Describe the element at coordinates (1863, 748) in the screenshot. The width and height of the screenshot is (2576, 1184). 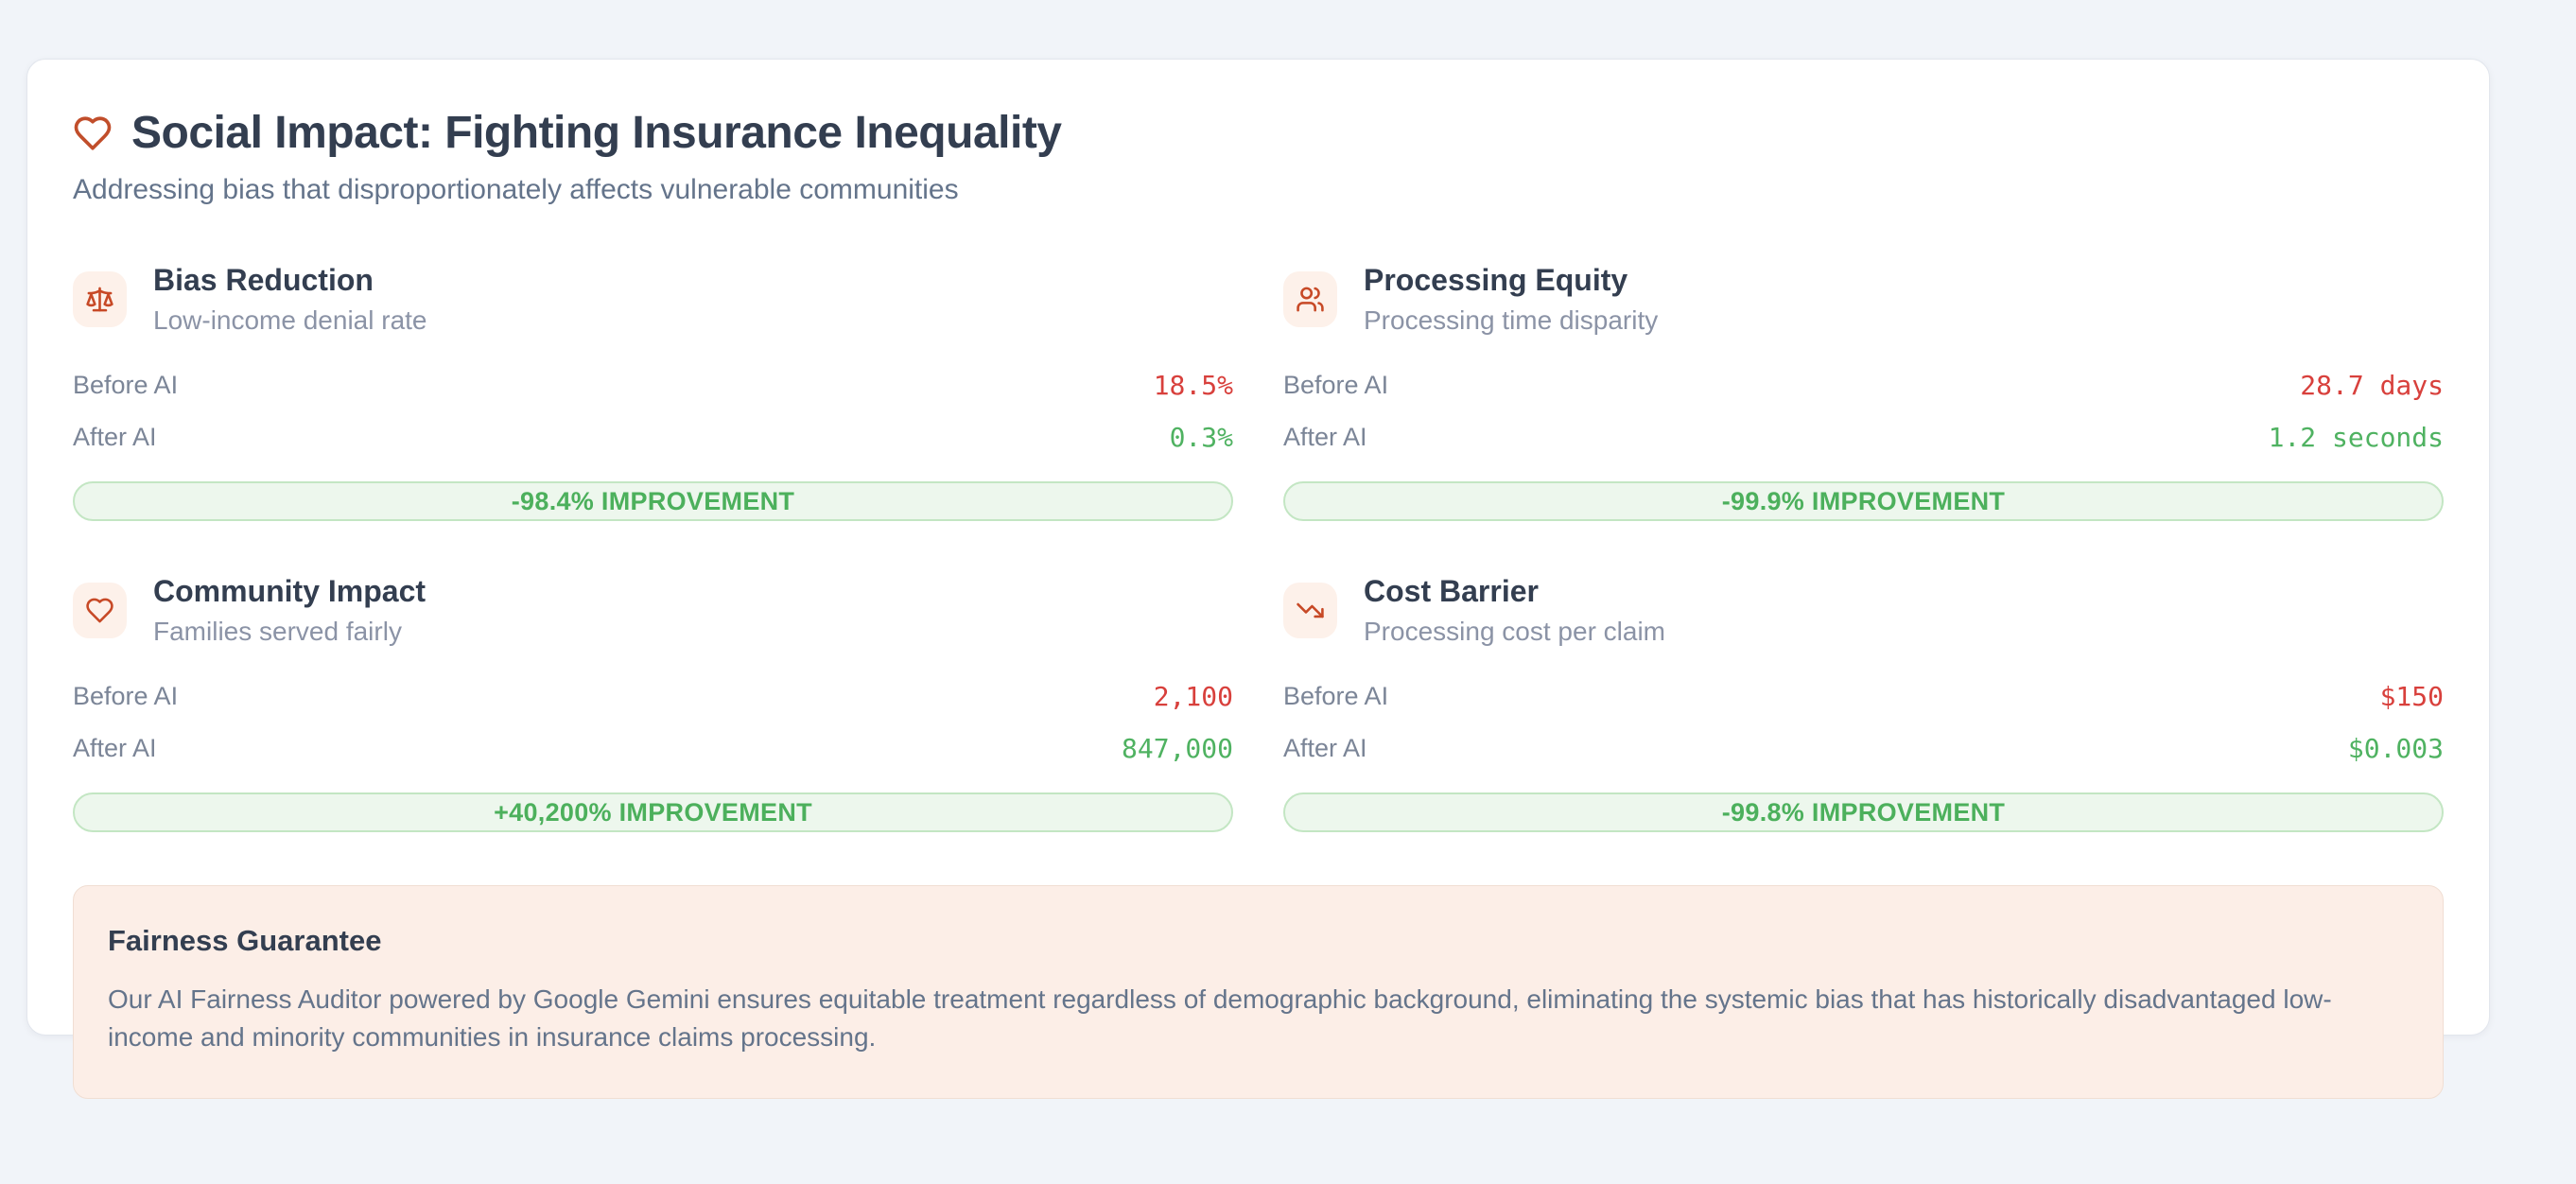
I see `after-ai-row: After AI $0.003` at that location.